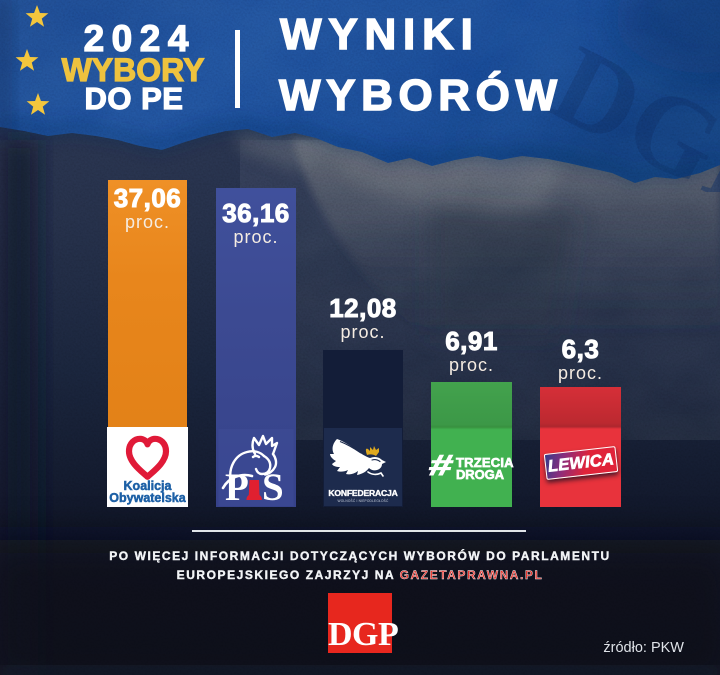 This screenshot has height=675, width=720. Describe the element at coordinates (237, 486) in the screenshot. I see `svg-text: P` at that location.